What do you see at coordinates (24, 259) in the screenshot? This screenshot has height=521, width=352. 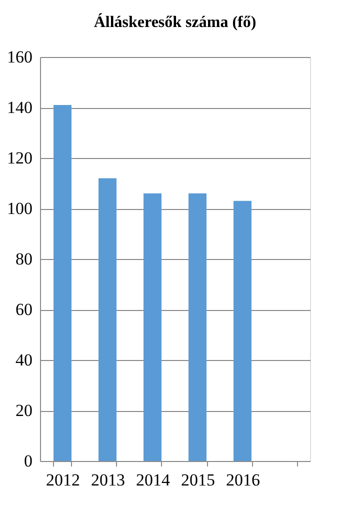 I see `y-tick-label: 80` at bounding box center [24, 259].